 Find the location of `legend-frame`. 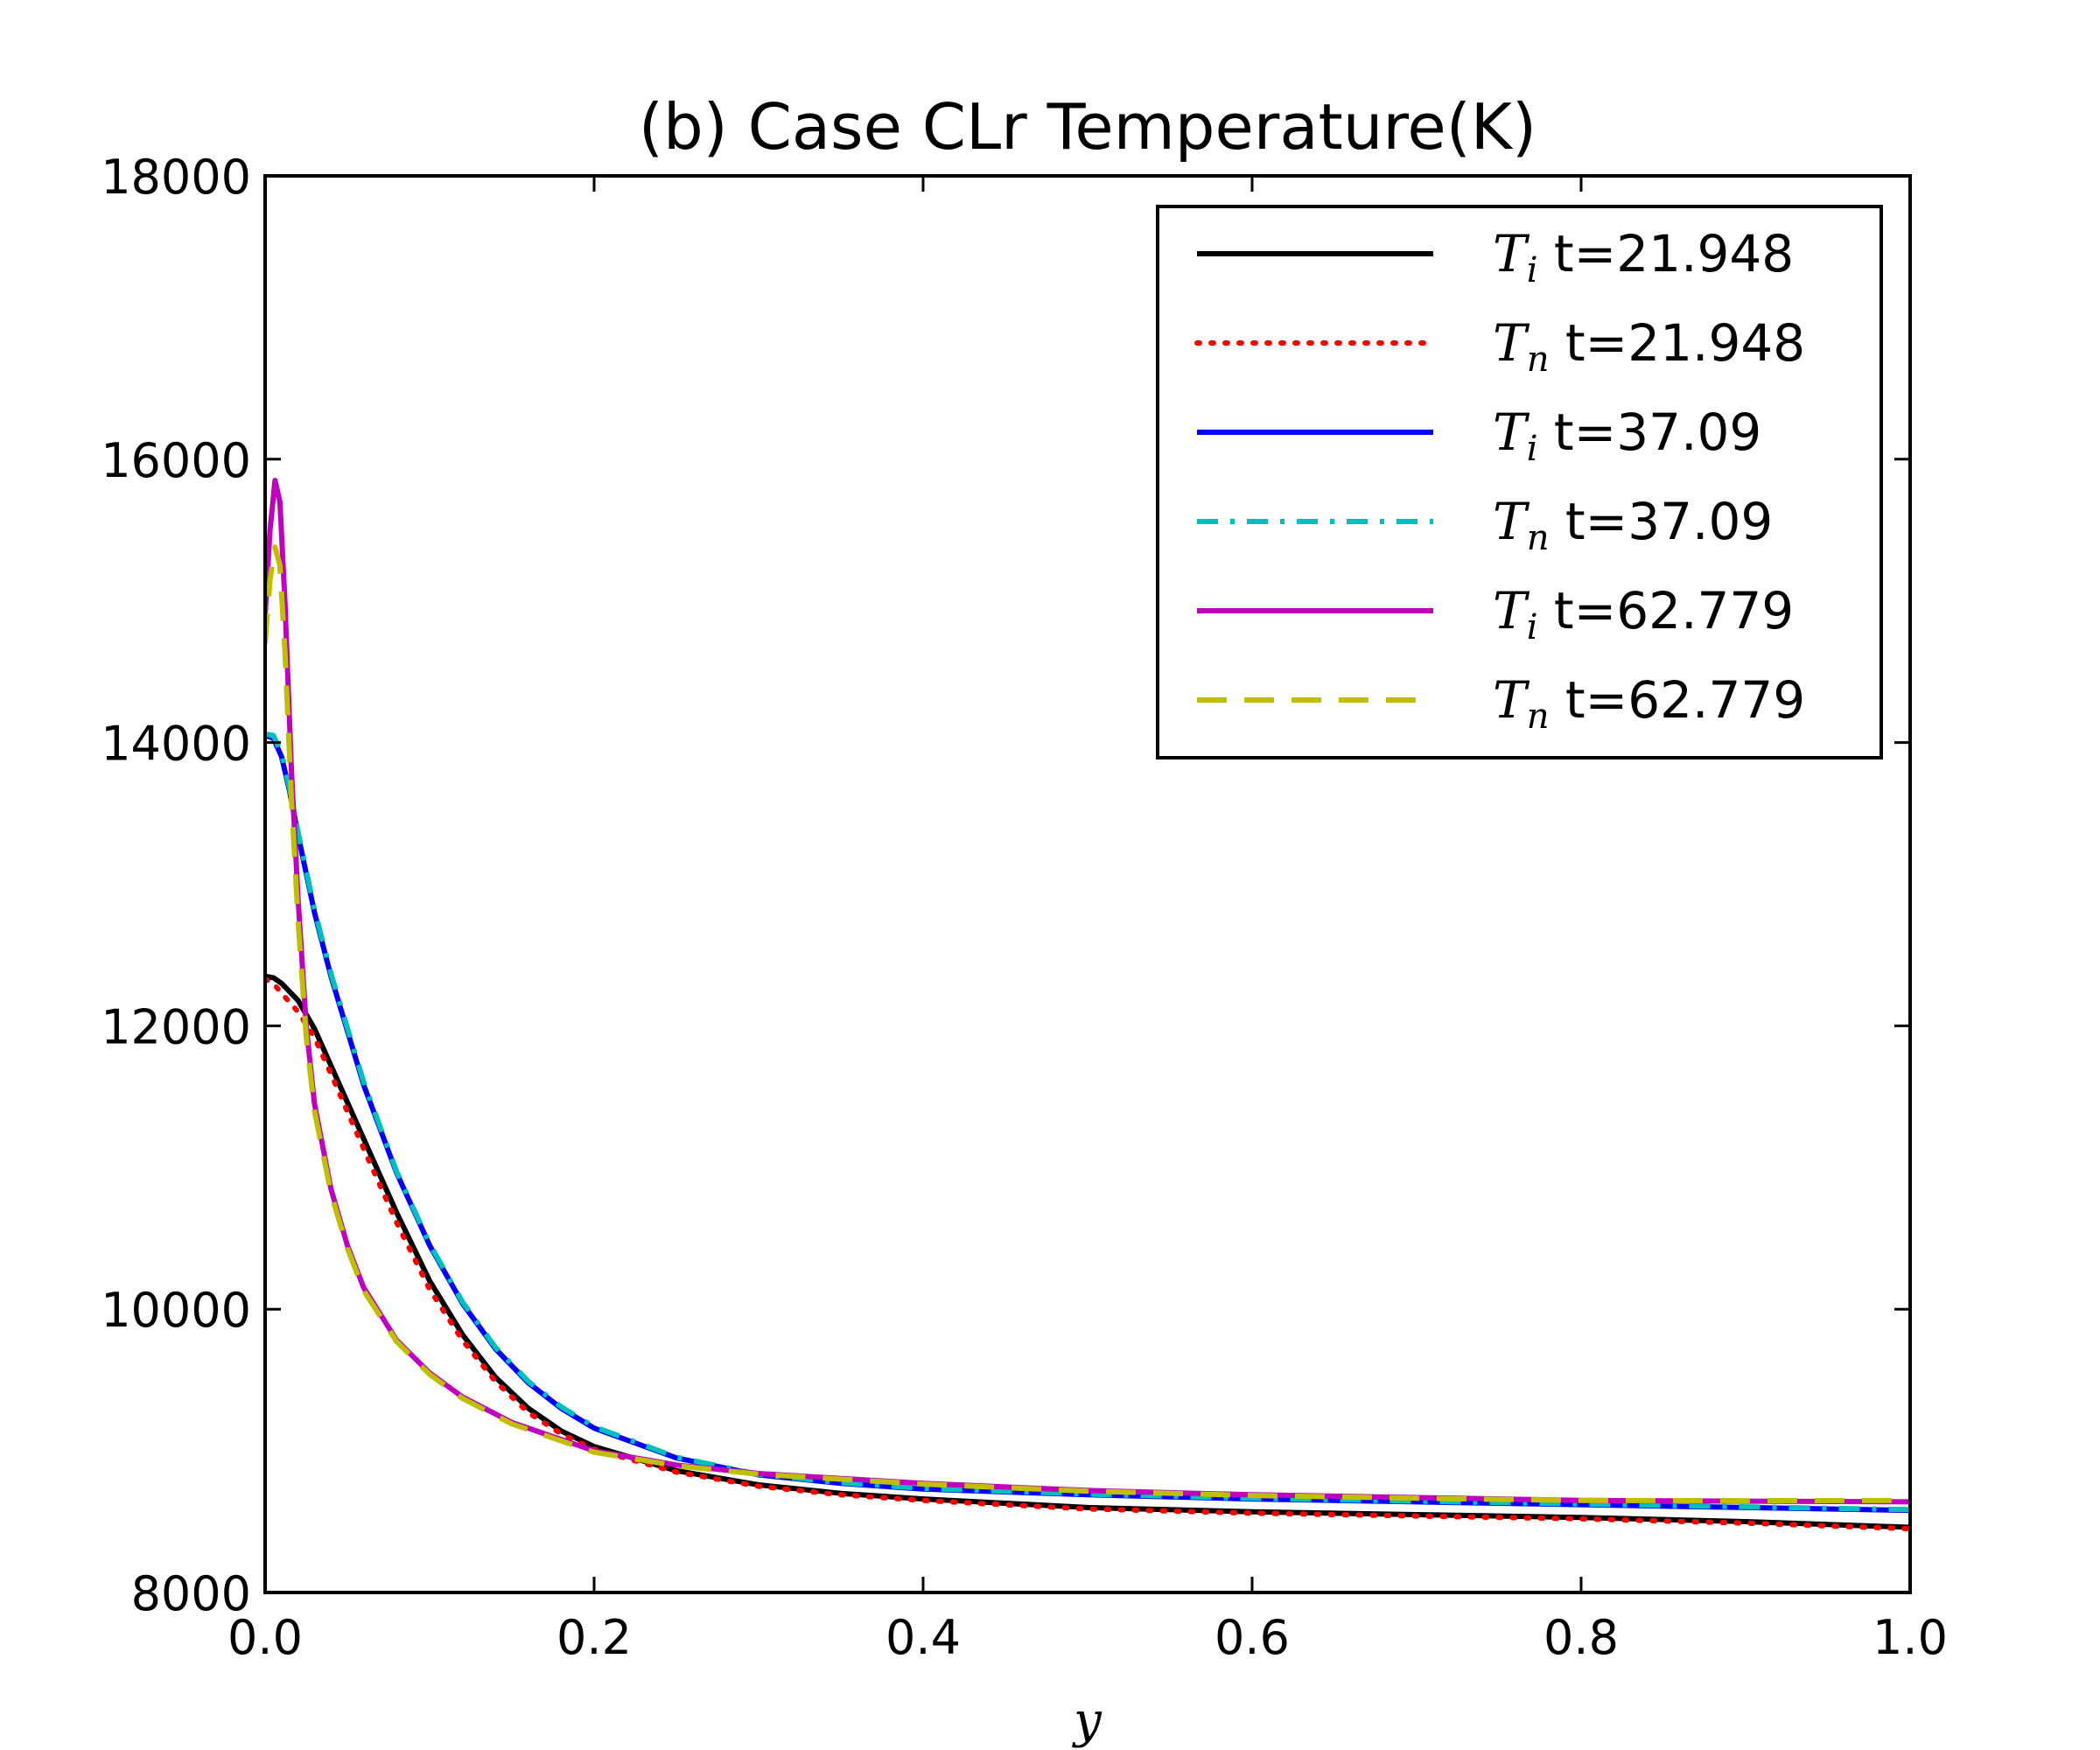

legend-frame is located at coordinates (1519, 482).